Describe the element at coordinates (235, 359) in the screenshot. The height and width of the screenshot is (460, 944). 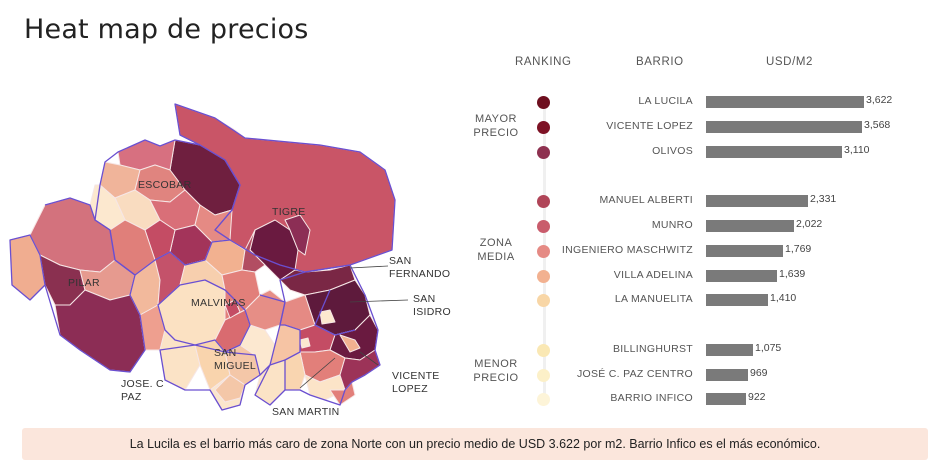
I see `map-label-san-miguel: SAN MIGUEL` at that location.